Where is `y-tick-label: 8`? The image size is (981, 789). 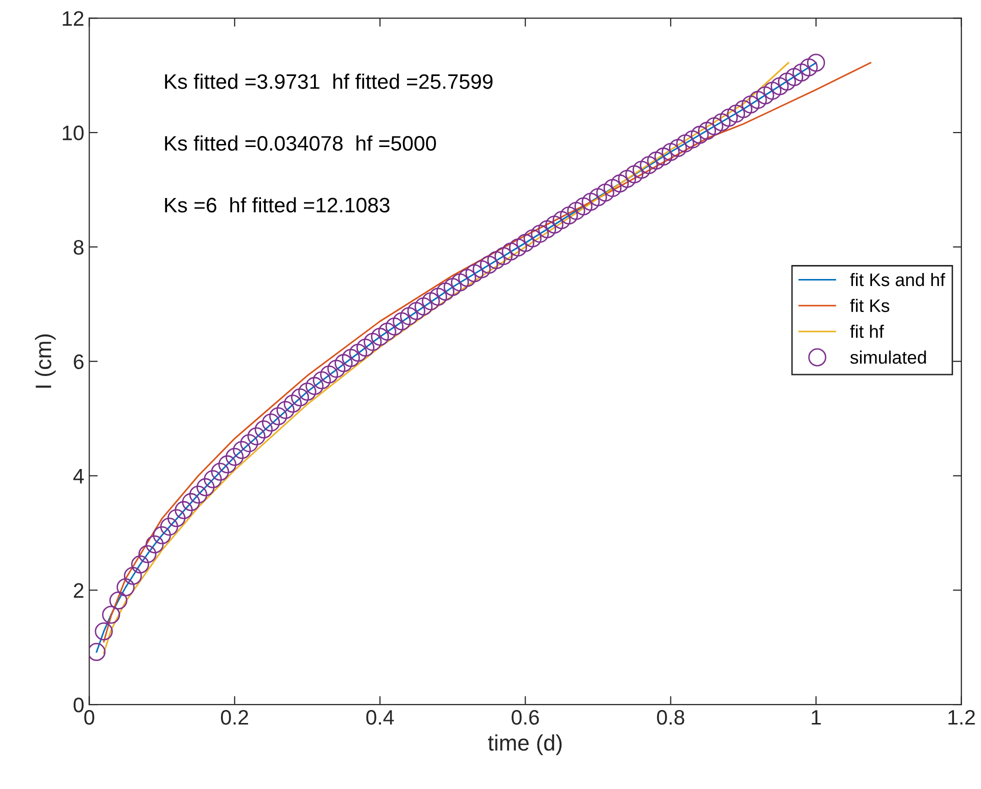 y-tick-label: 8 is located at coordinates (79, 247).